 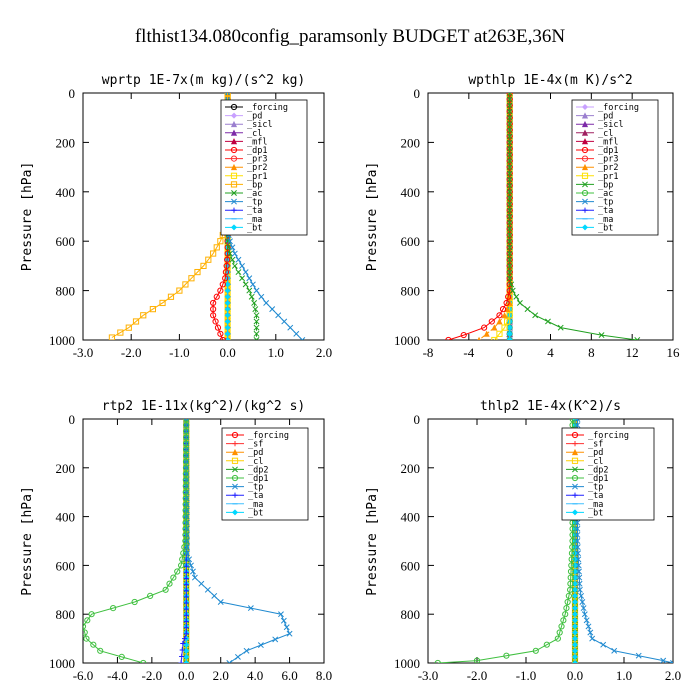 What do you see at coordinates (595, 488) in the screenshot?
I see `legend-label: _tp` at bounding box center [595, 488].